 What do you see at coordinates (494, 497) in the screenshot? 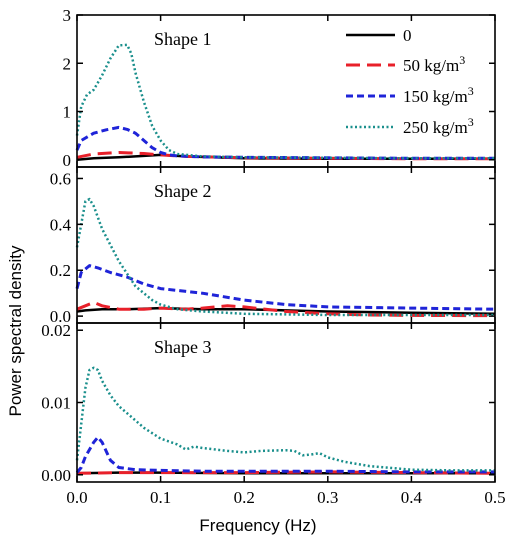
I see `x-tick-label: 0.5` at bounding box center [494, 497].